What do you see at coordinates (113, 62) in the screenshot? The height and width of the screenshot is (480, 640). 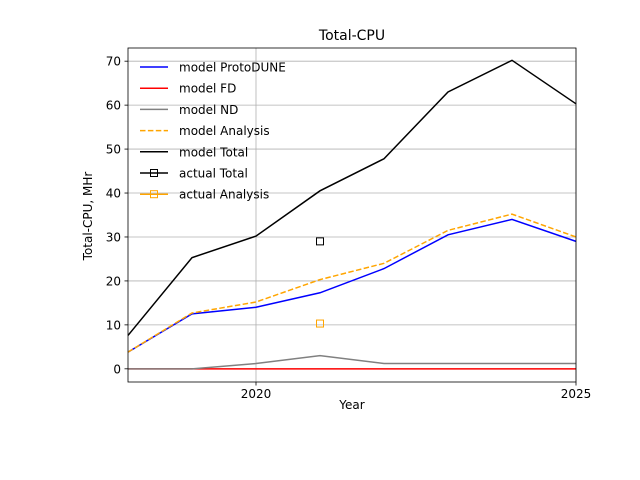 I see `y-tick-label: 70` at bounding box center [113, 62].